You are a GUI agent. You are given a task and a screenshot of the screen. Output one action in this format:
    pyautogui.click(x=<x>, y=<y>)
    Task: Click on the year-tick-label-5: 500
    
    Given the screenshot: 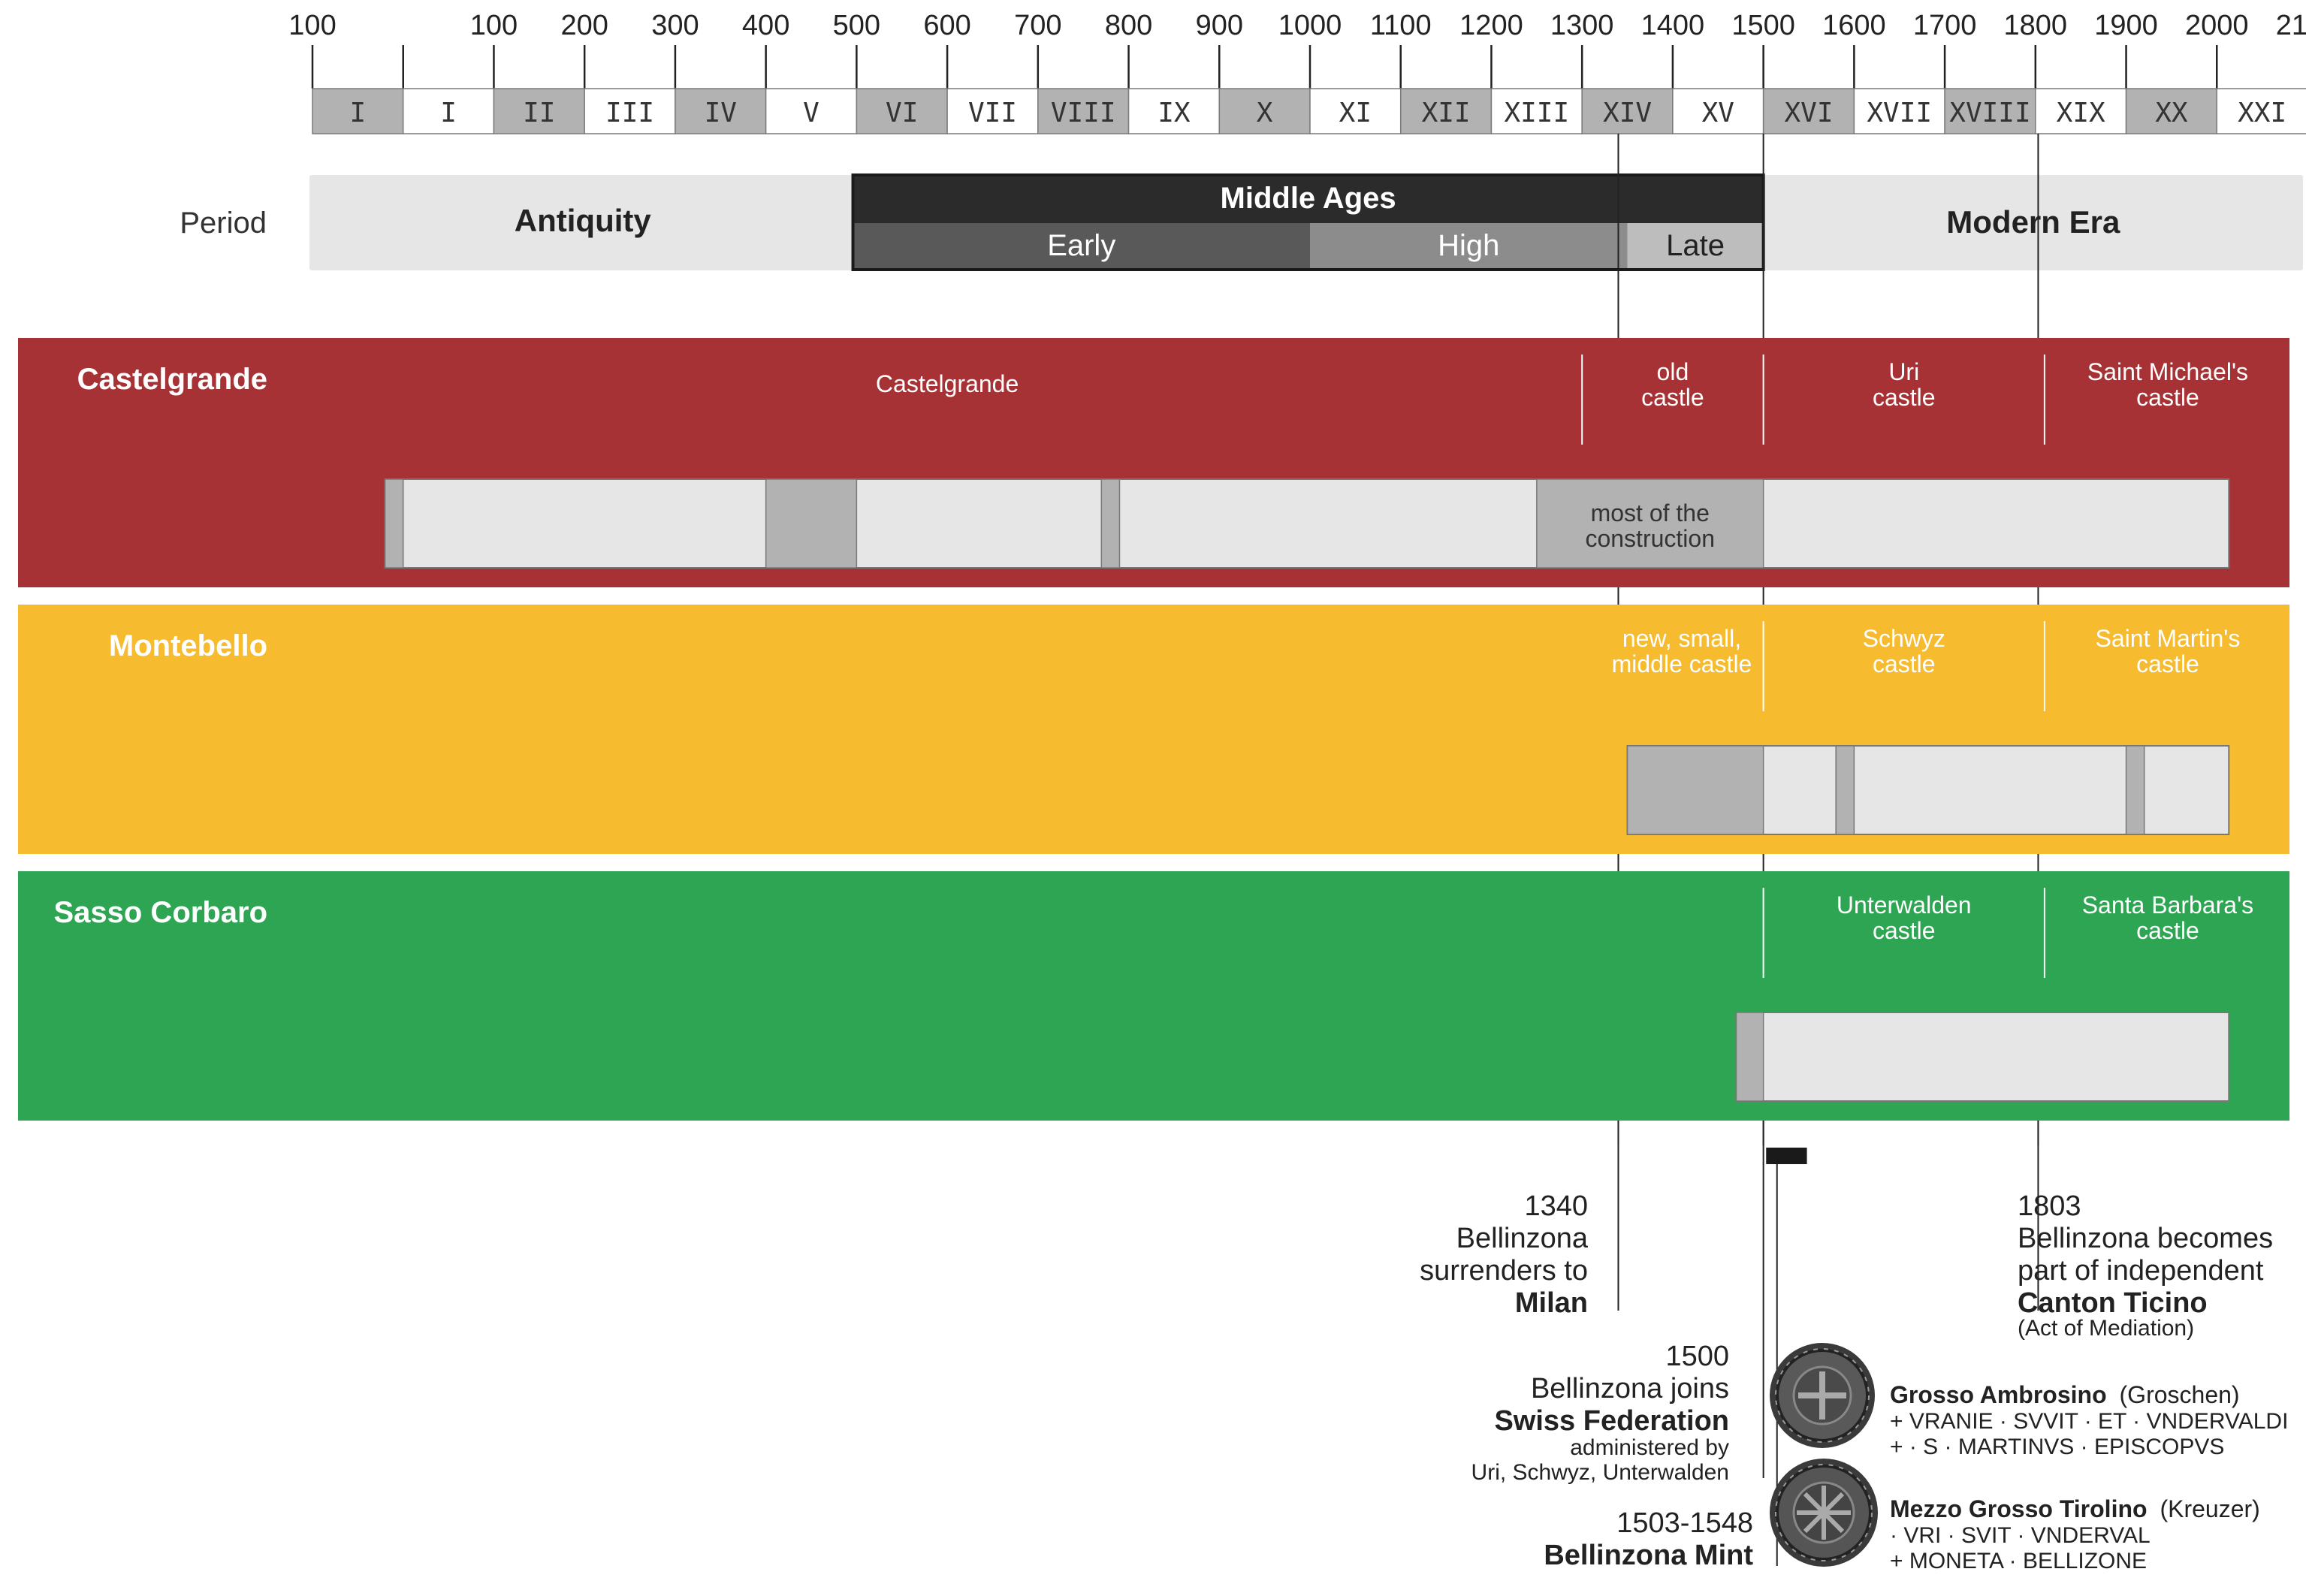 What is the action you would take?
    pyautogui.click(x=856, y=25)
    